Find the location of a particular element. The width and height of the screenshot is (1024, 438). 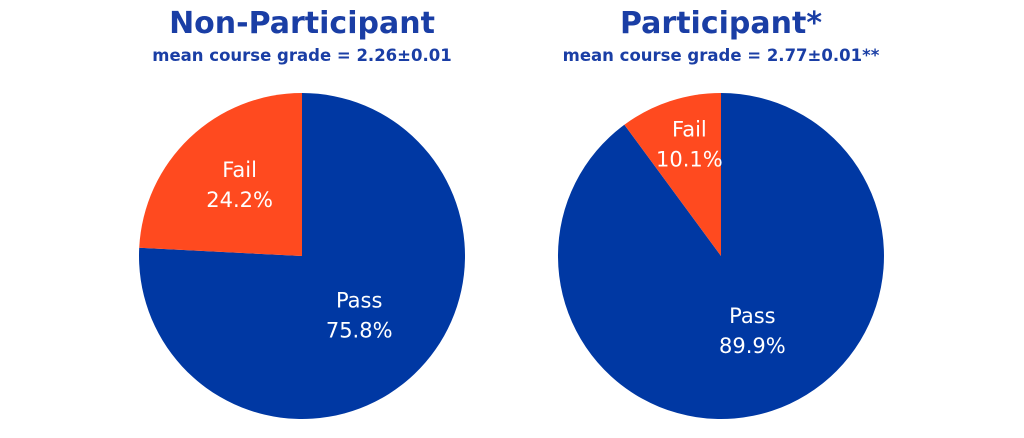

slice-label-pass-value: 75.8% is located at coordinates (359, 331).